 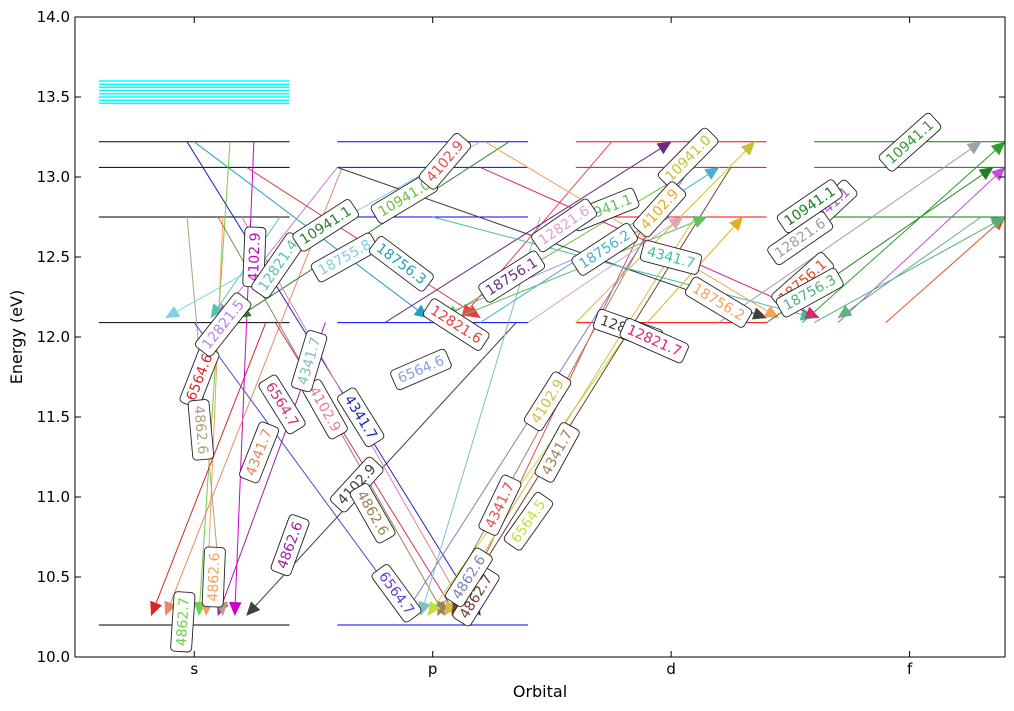 I want to click on wavelength-text-4: 4102.9, so click(x=255, y=257).